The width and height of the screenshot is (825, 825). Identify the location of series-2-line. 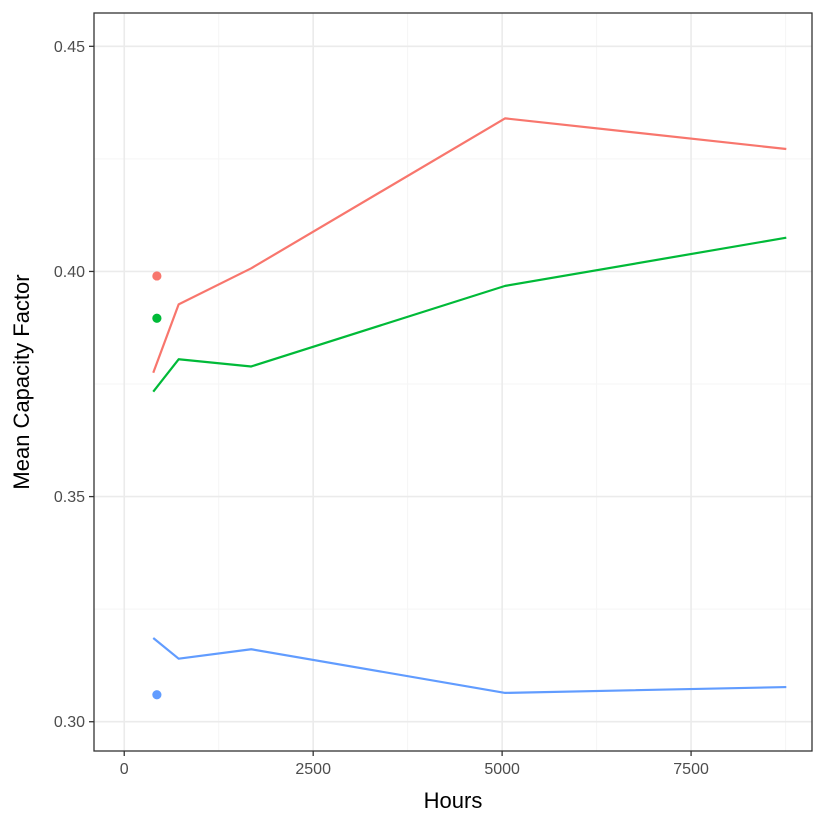
(469, 314).